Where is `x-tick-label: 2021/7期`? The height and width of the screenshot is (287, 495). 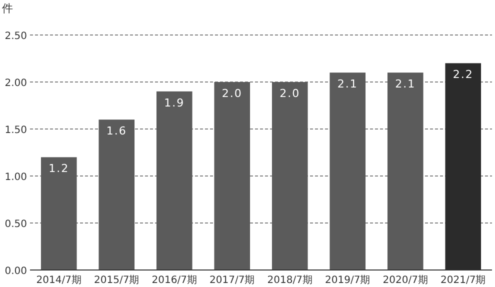 x-tick-label: 2021/7期 is located at coordinates (463, 280).